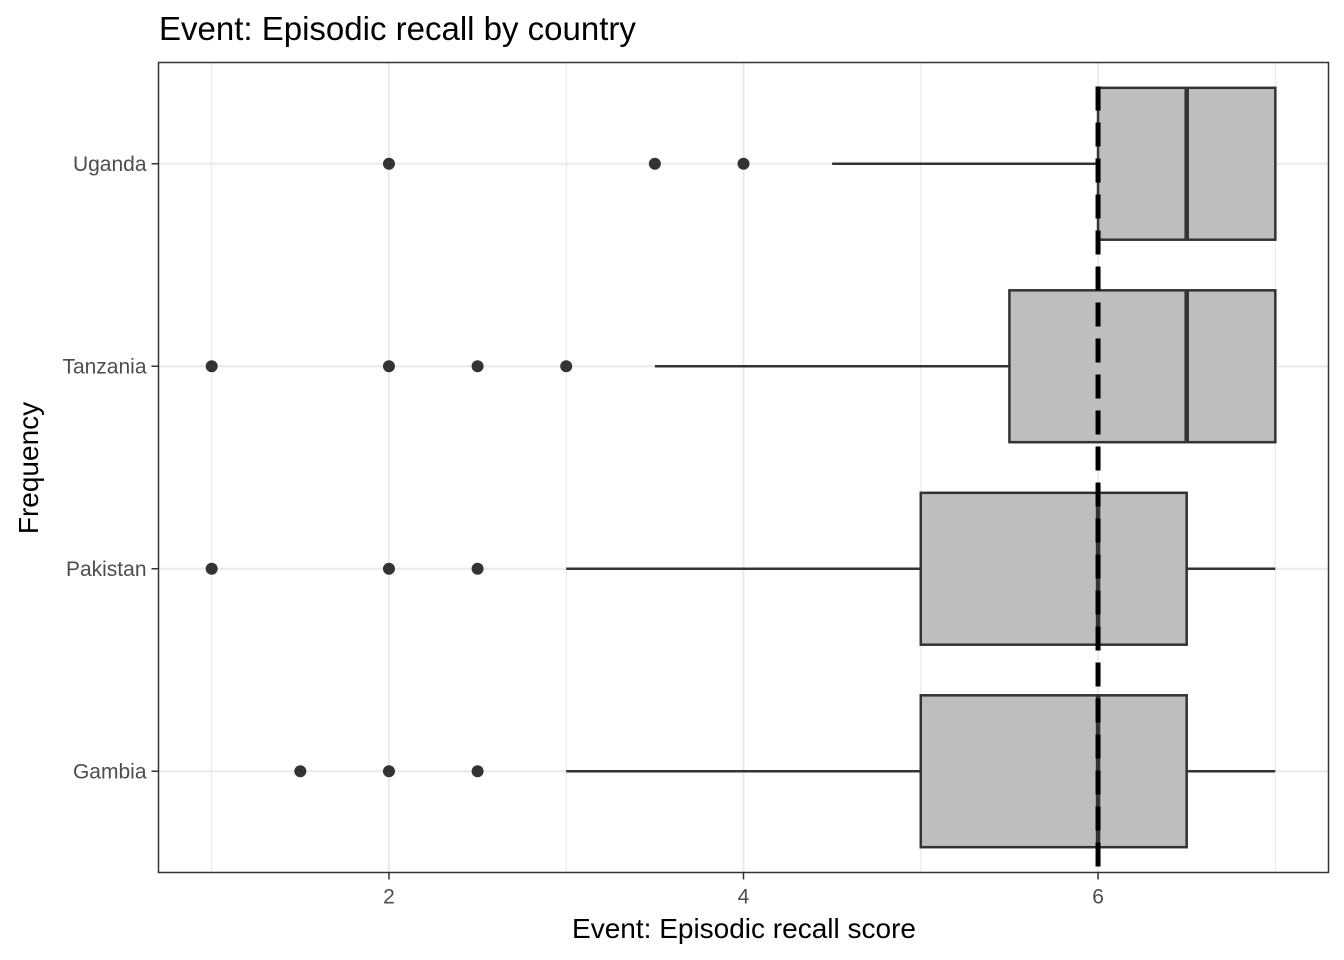 The height and width of the screenshot is (960, 1344). What do you see at coordinates (397, 28) in the screenshot?
I see `chart-title: Event: Episodic recall by country` at bounding box center [397, 28].